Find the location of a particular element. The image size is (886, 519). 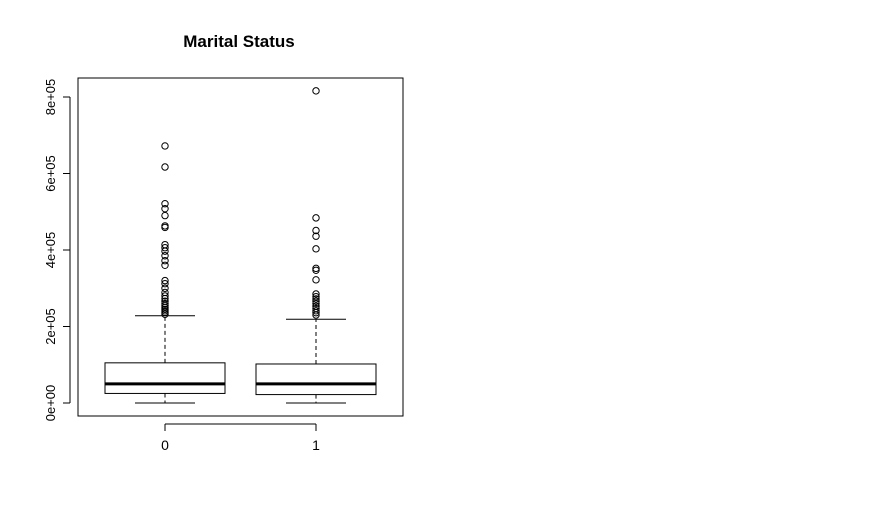

x-tick-label: 1 is located at coordinates (316, 445).